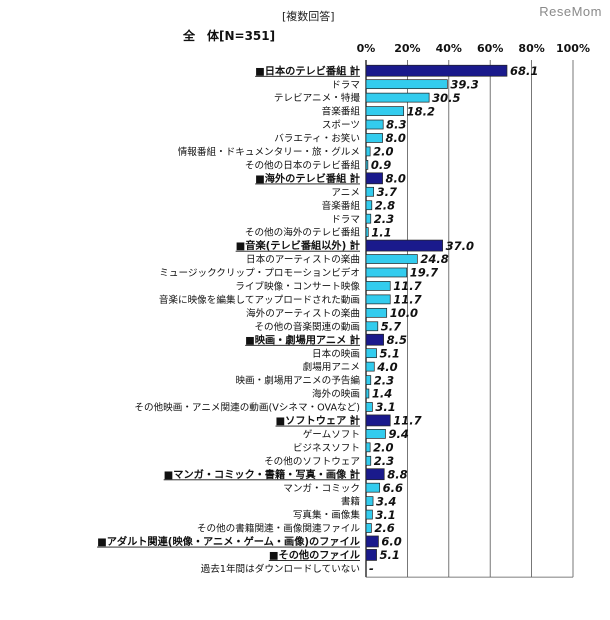 This screenshot has height=620, width=610. Describe the element at coordinates (269, 152) in the screenshot. I see `category-label: 情報番組・ドキュメンタリー・旅・グルメ` at that location.